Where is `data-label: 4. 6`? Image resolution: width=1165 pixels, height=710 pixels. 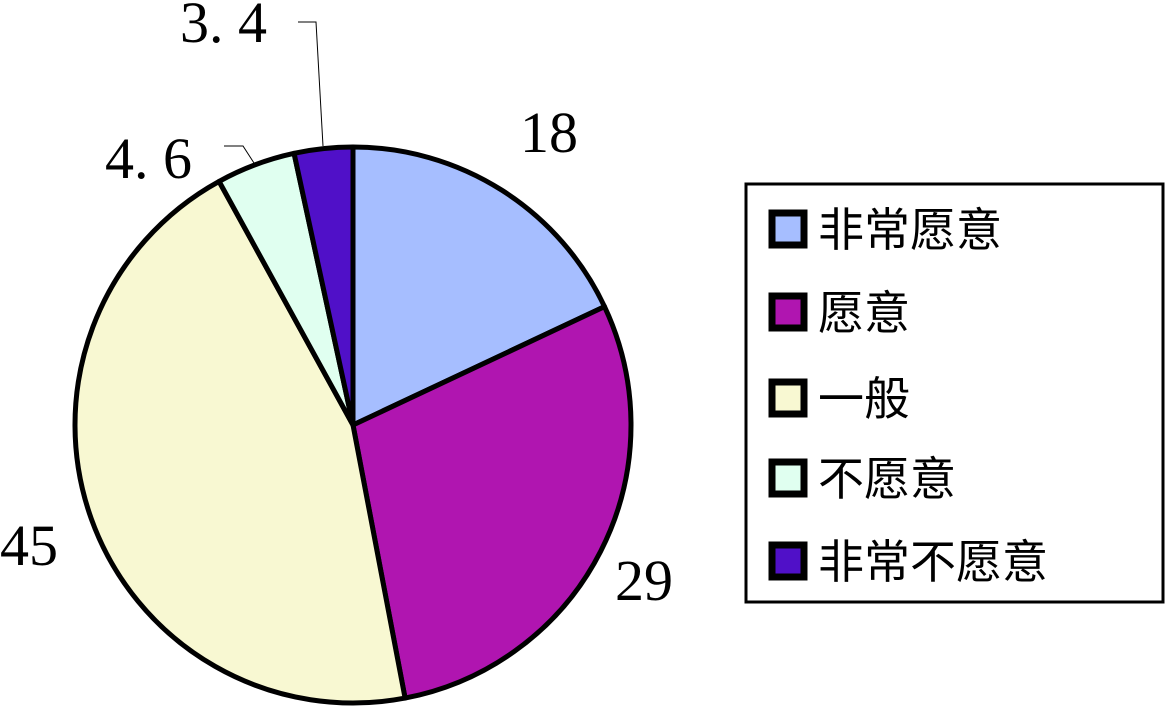 data-label: 4. 6 is located at coordinates (148, 158).